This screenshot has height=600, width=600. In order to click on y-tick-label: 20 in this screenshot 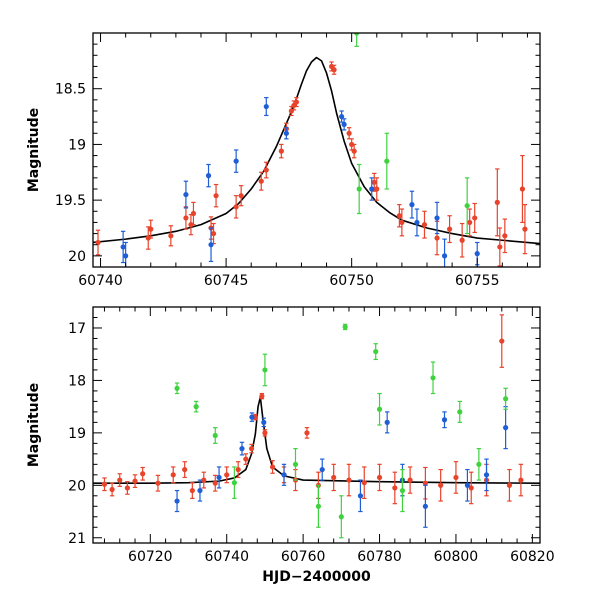, I will do `click(77, 257)`.